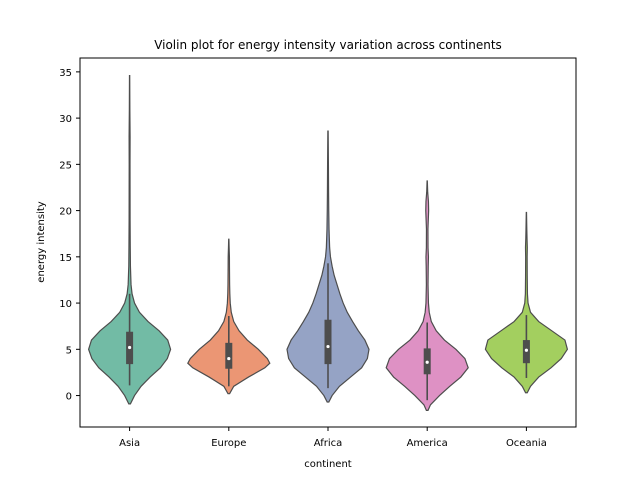 Image resolution: width=640 pixels, height=480 pixels. I want to click on y-tick-label: 5, so click(69, 350).